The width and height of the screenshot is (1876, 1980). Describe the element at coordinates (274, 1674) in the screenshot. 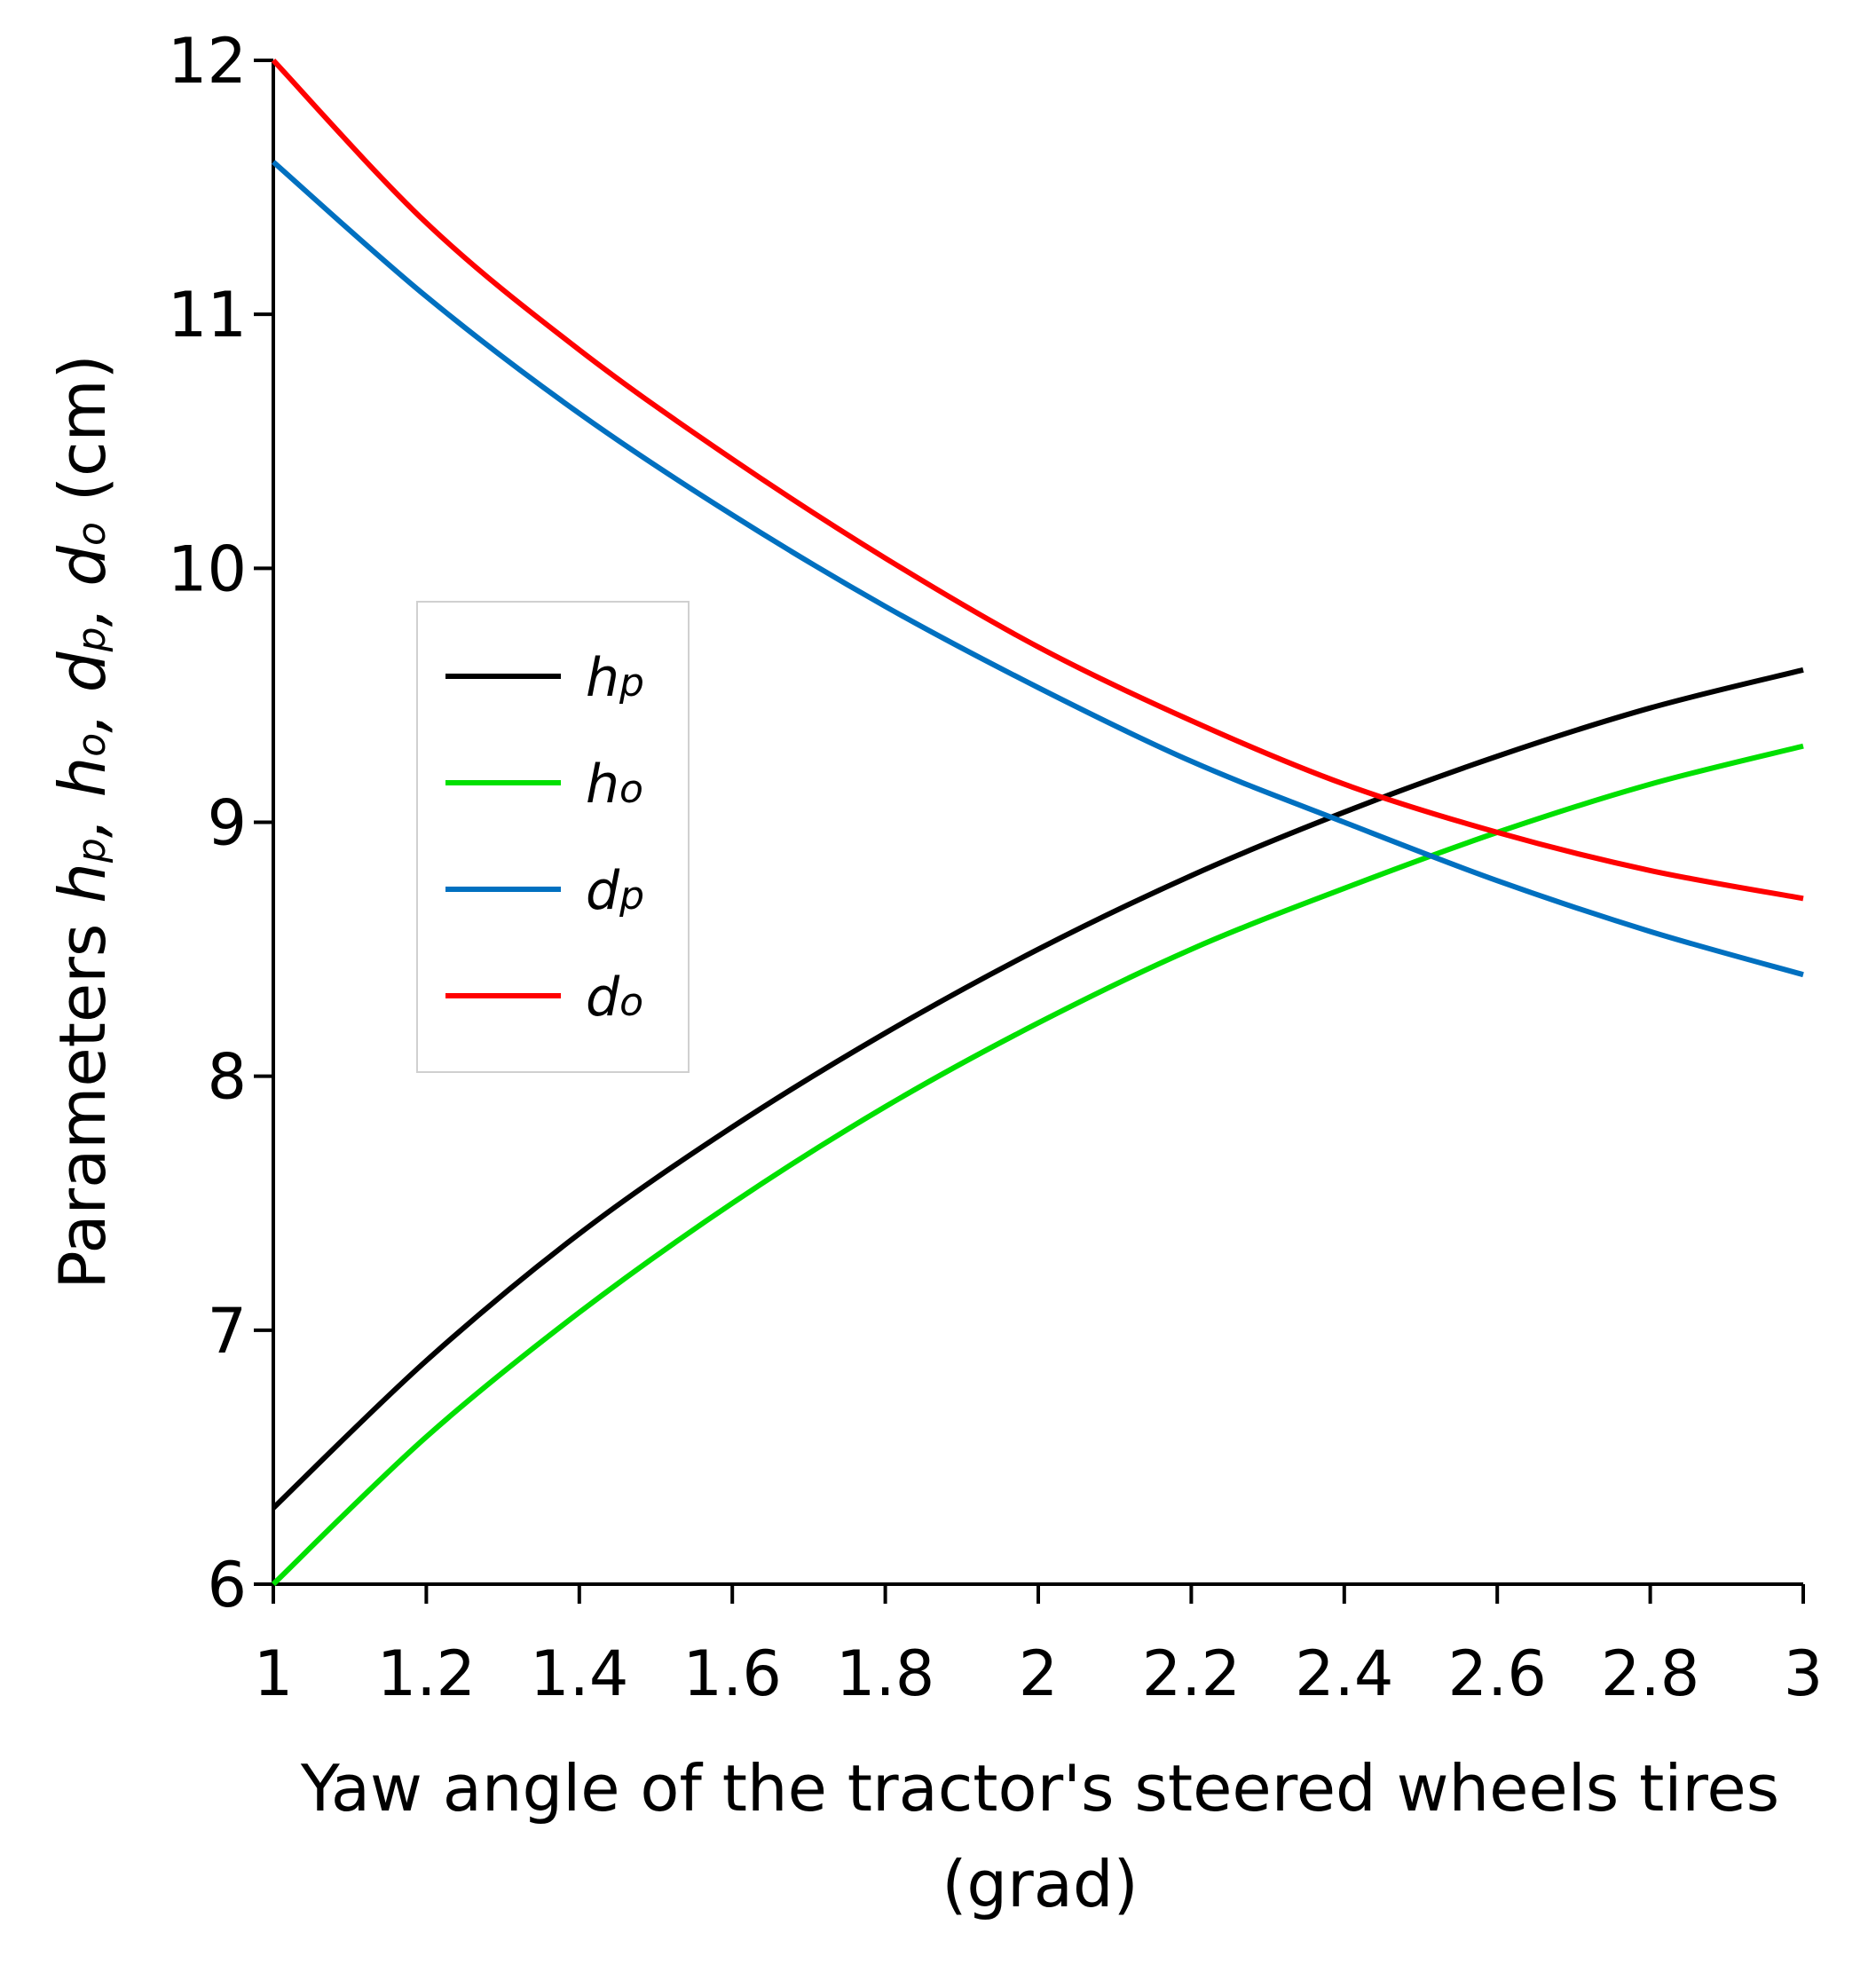

I see `x-tick-label: 1` at that location.